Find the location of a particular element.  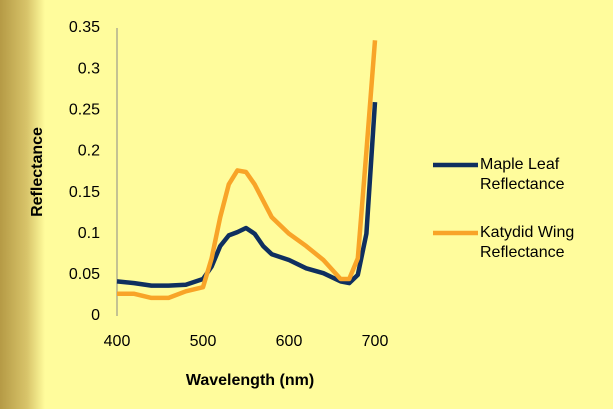

y-tick-label: 0.35 is located at coordinates (84, 27).